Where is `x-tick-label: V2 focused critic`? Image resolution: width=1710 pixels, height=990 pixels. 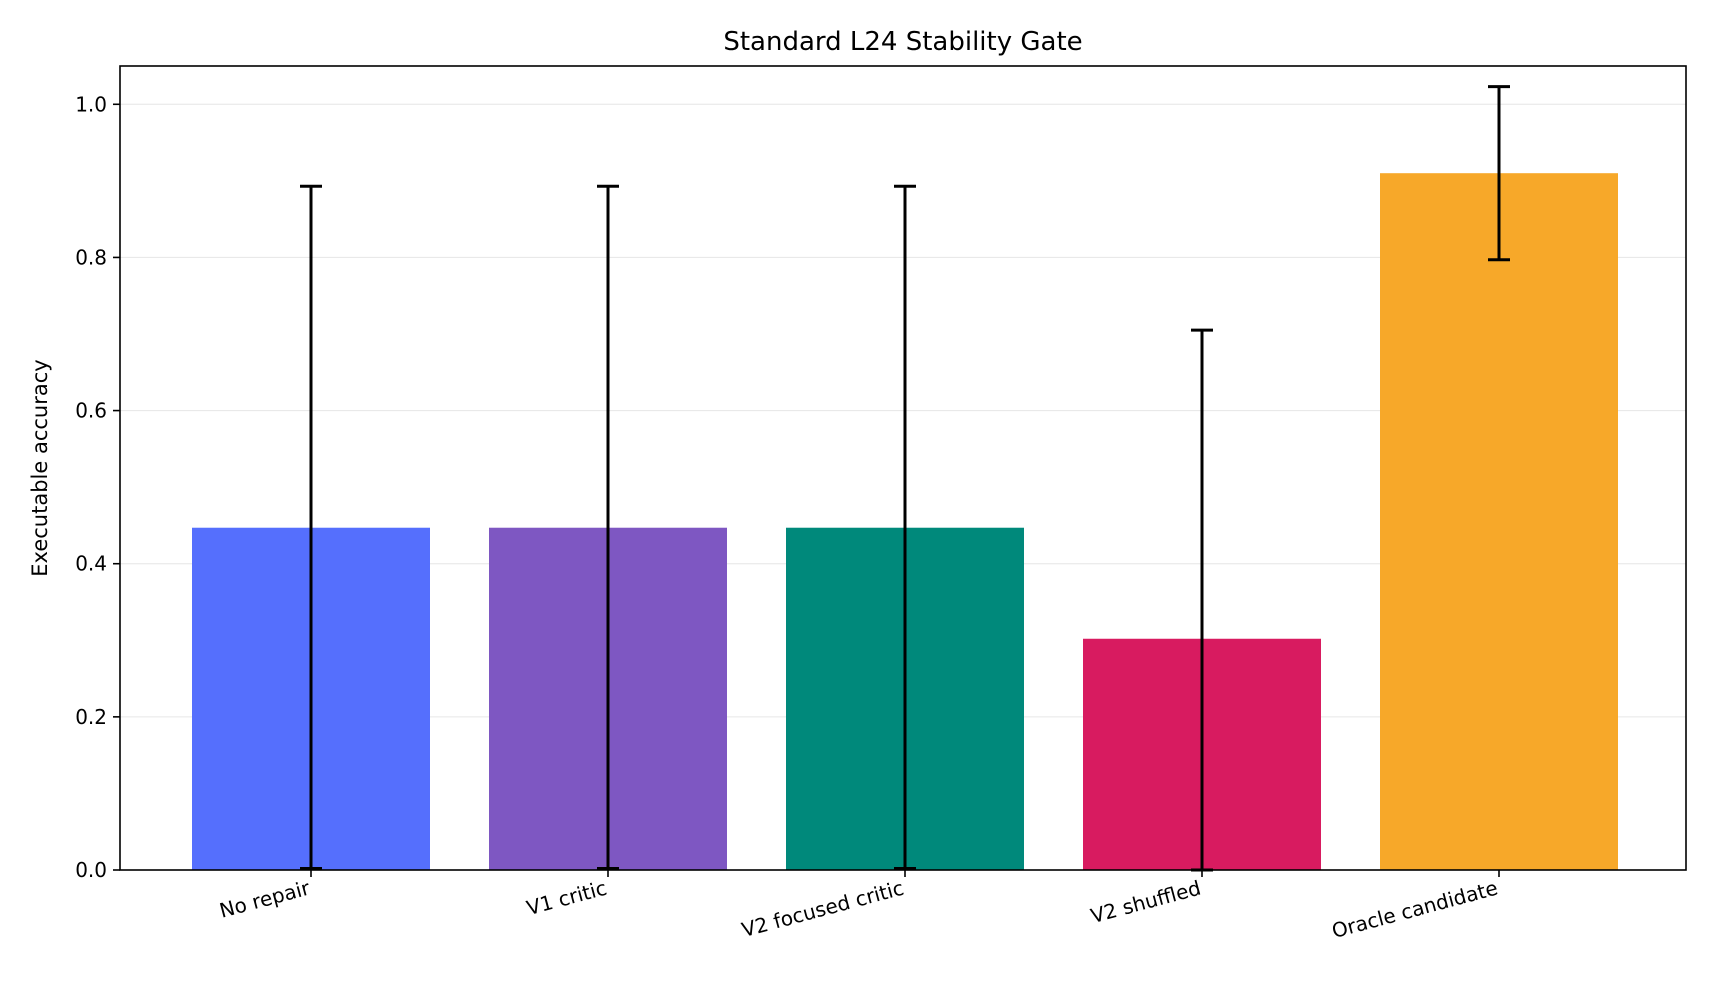
x-tick-label: V2 focused critic is located at coordinates (822, 909).